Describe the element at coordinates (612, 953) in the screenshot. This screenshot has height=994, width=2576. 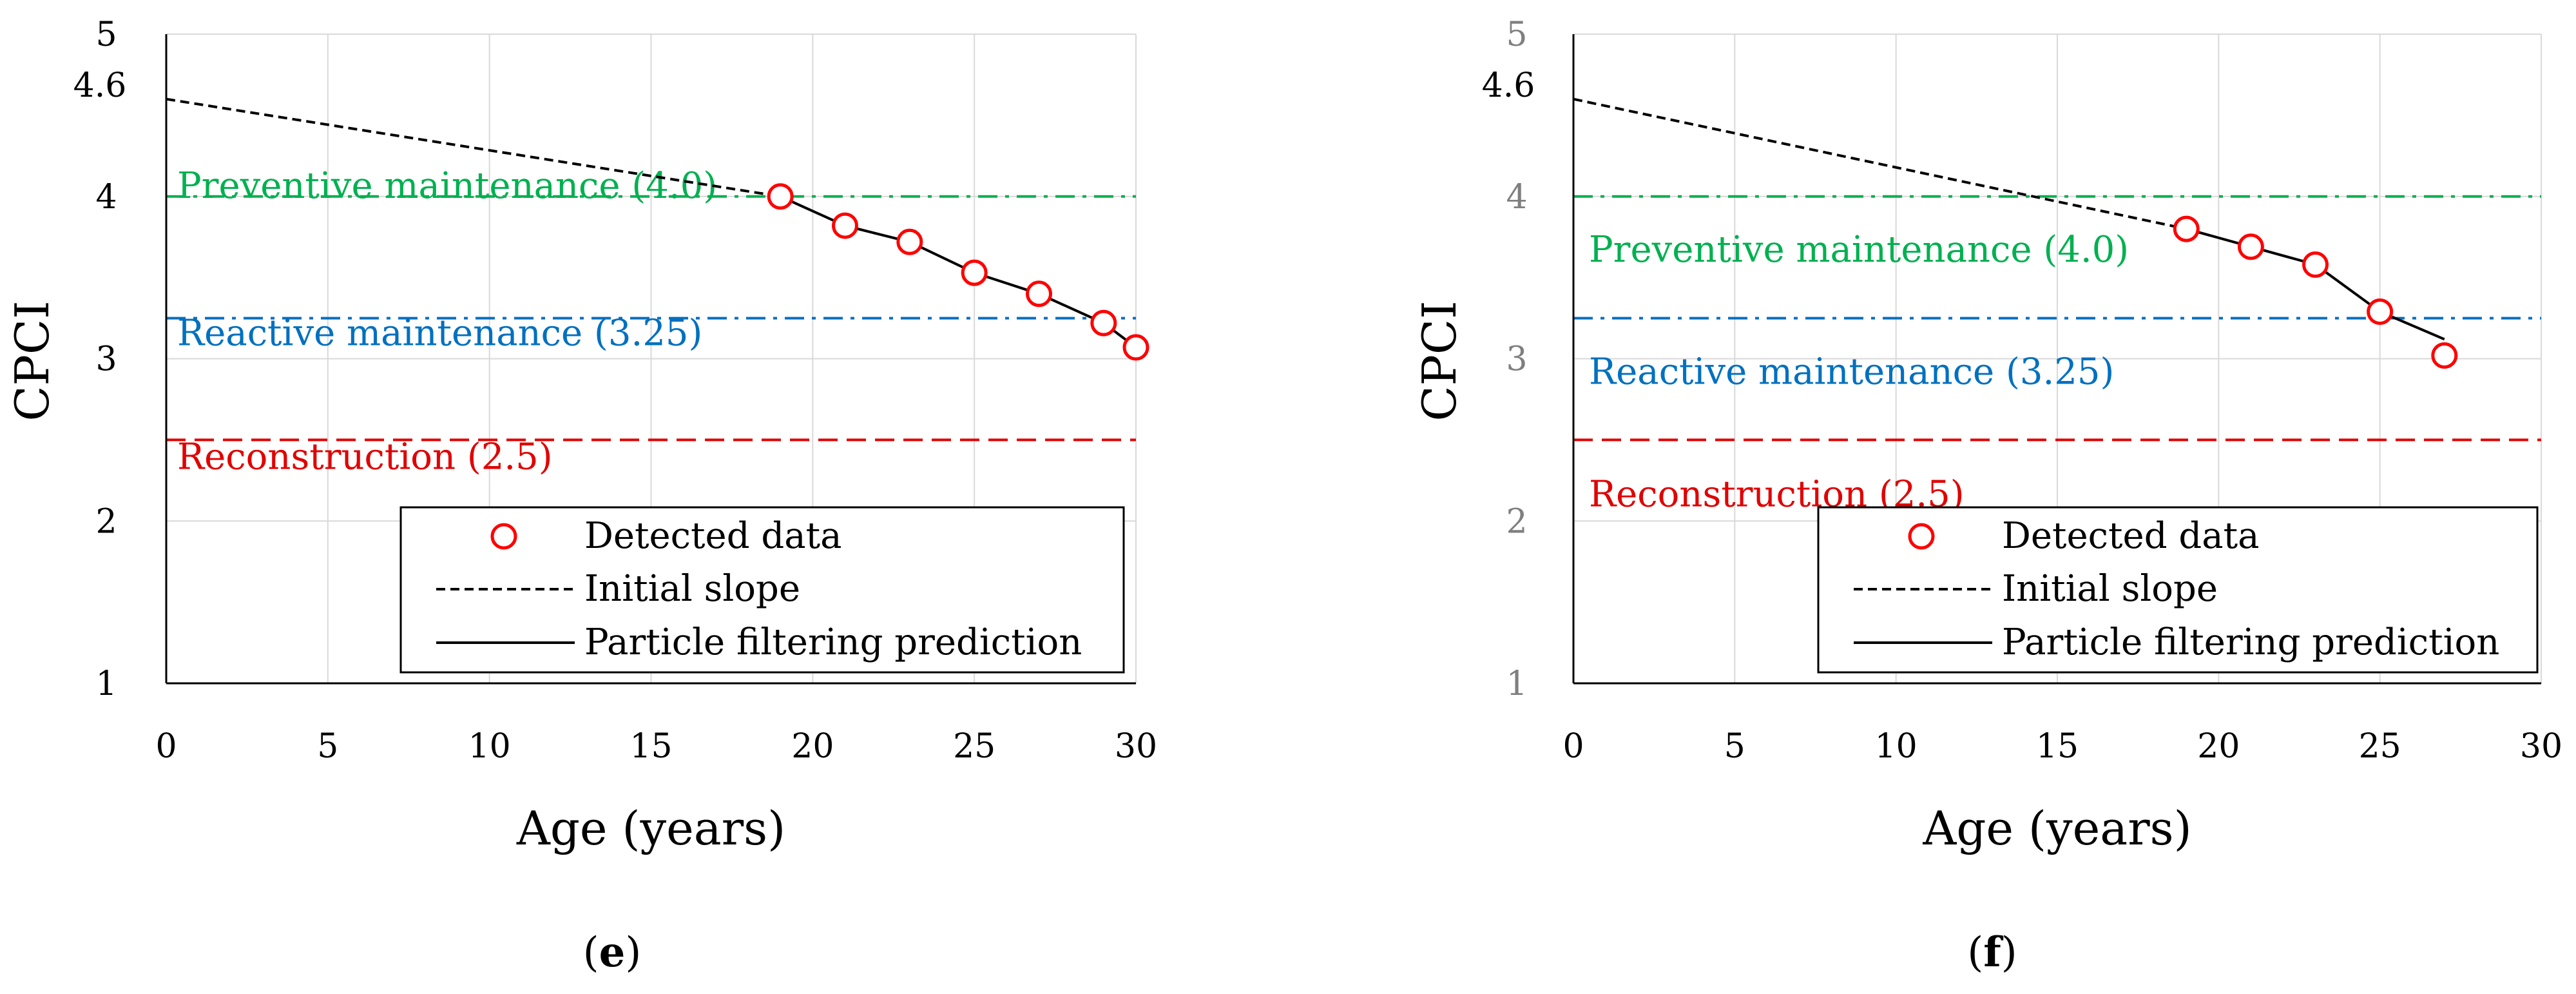
I see `panel-label: (e)` at that location.